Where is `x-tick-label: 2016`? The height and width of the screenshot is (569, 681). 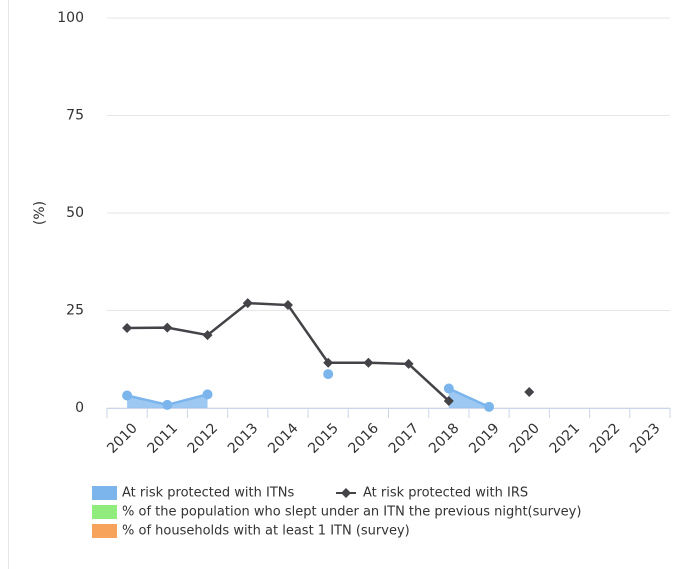 x-tick-label: 2016 is located at coordinates (364, 438).